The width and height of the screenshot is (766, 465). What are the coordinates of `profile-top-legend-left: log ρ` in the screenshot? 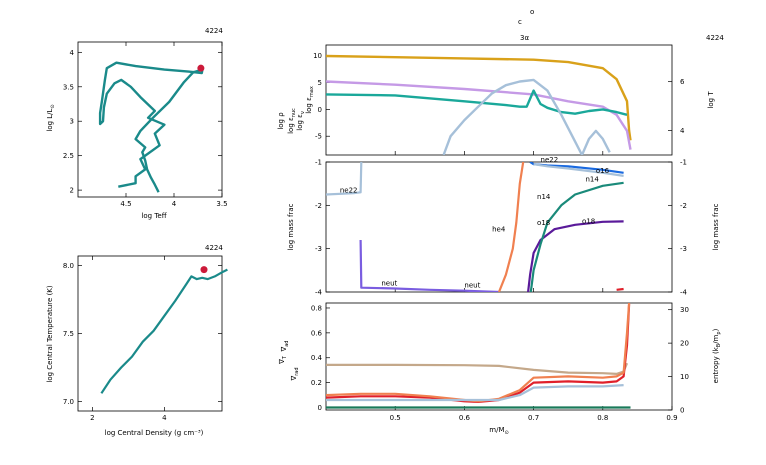 It's located at (281, 121).